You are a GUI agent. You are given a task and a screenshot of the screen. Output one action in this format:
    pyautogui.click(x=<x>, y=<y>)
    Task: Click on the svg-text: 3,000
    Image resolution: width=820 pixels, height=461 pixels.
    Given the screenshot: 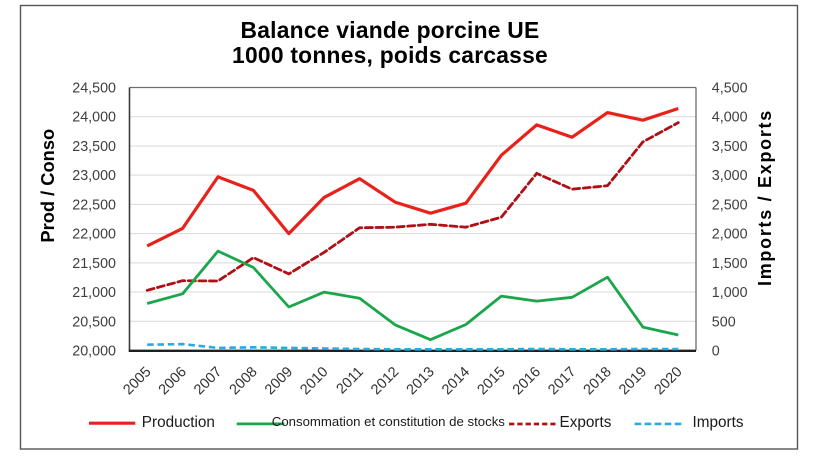 What is the action you would take?
    pyautogui.click(x=730, y=176)
    